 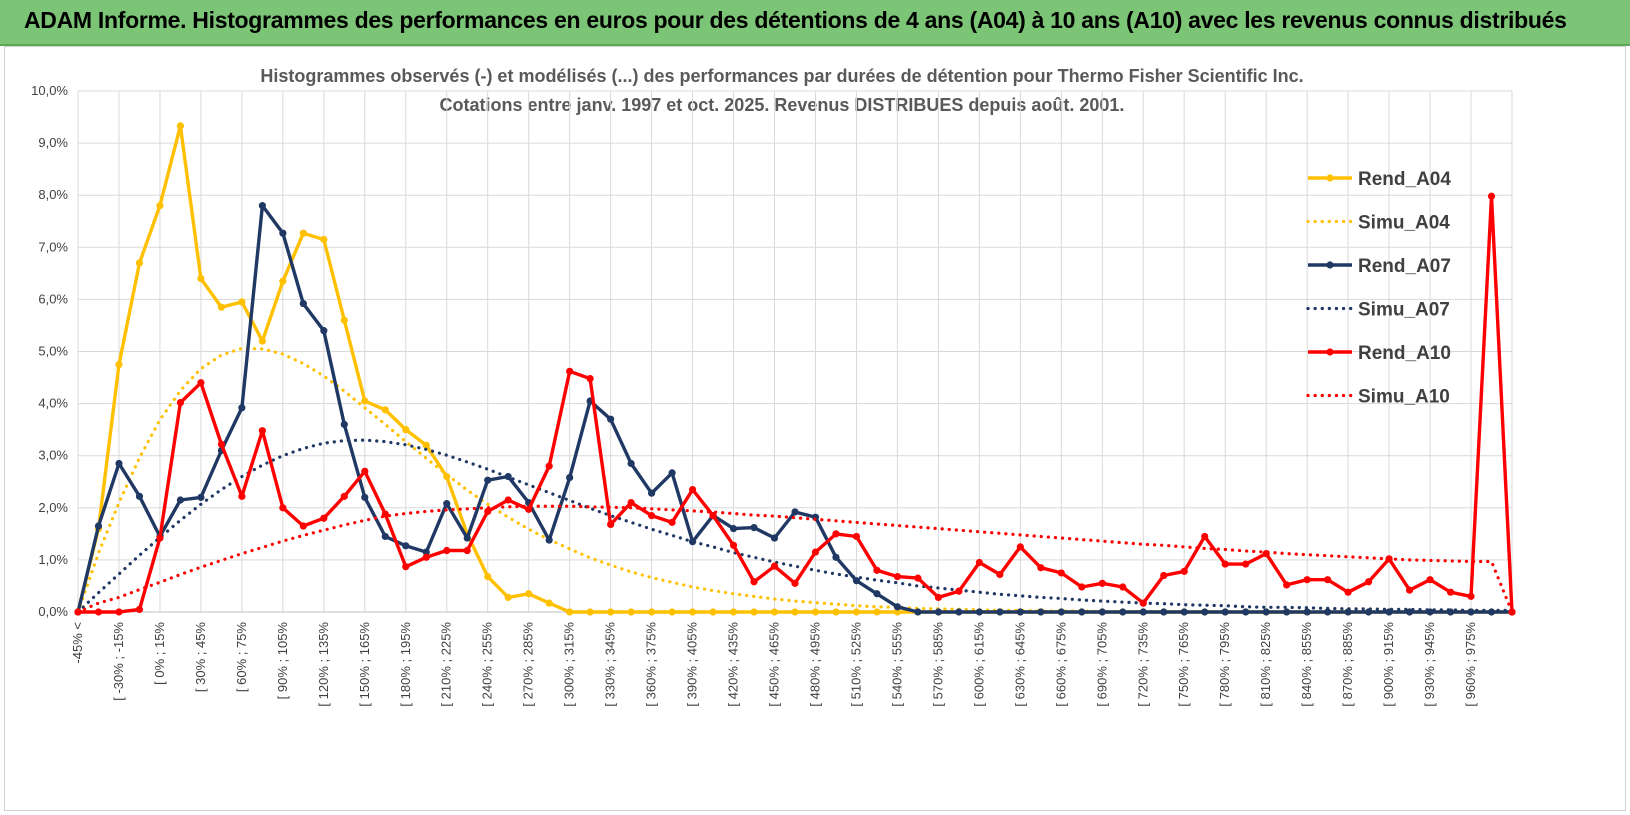 I want to click on x-tick-label: [ 240% ; 255%, so click(x=487, y=664).